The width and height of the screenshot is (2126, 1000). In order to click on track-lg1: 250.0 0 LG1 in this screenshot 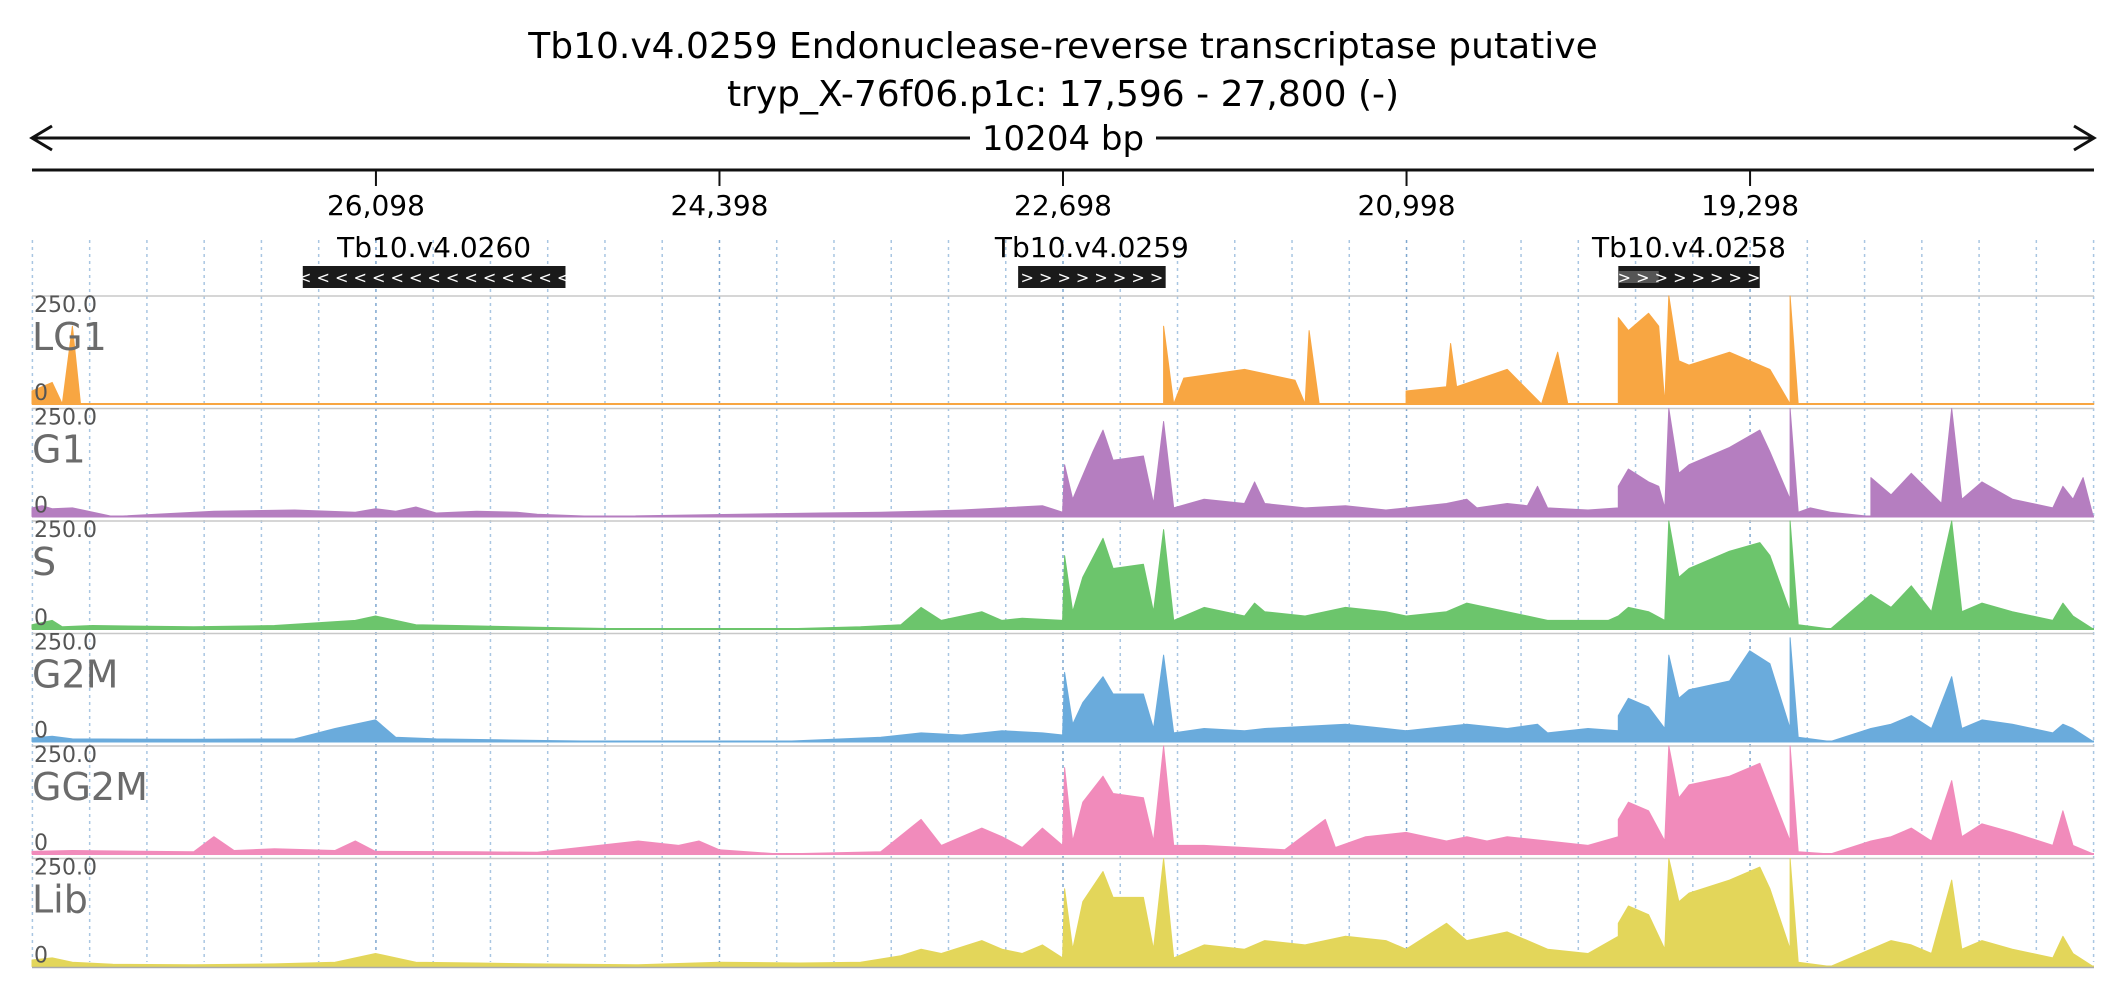, I will do `click(1063, 349)`.